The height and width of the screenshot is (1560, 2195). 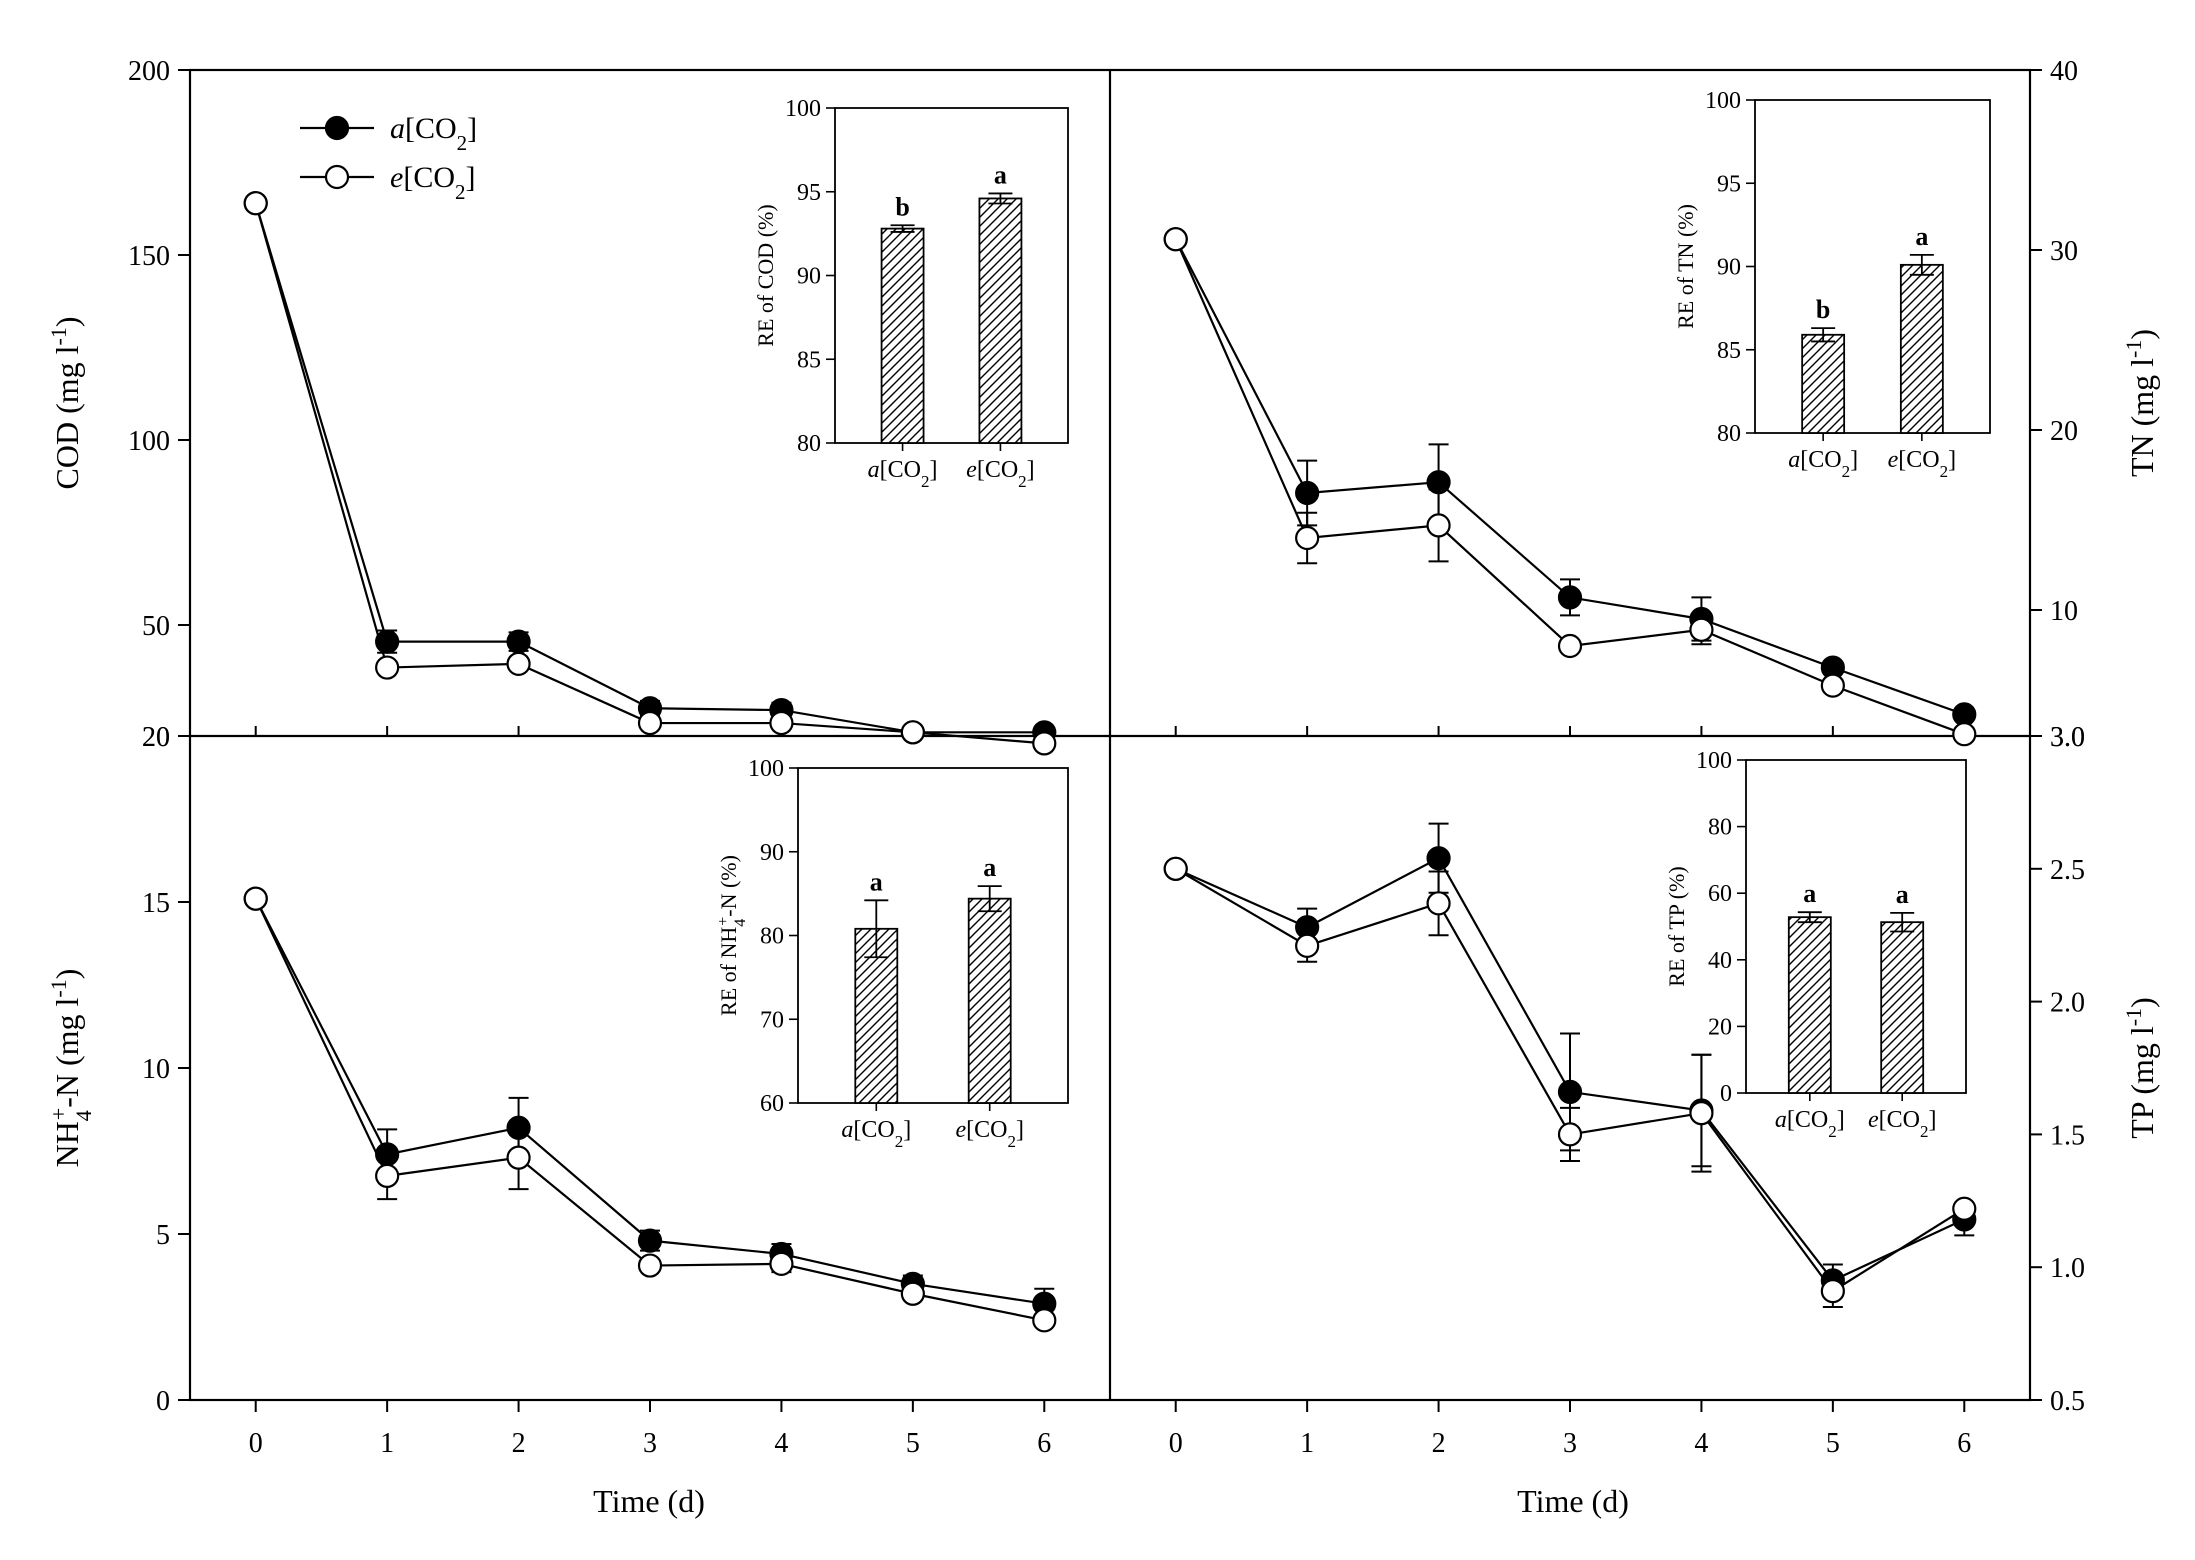 I want to click on y-tick-label-tn: 3.0, so click(x=2067, y=737).